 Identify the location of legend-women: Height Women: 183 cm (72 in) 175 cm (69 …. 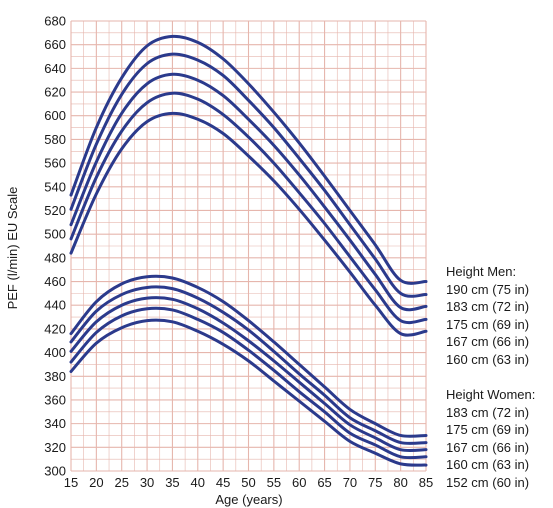
(490, 439).